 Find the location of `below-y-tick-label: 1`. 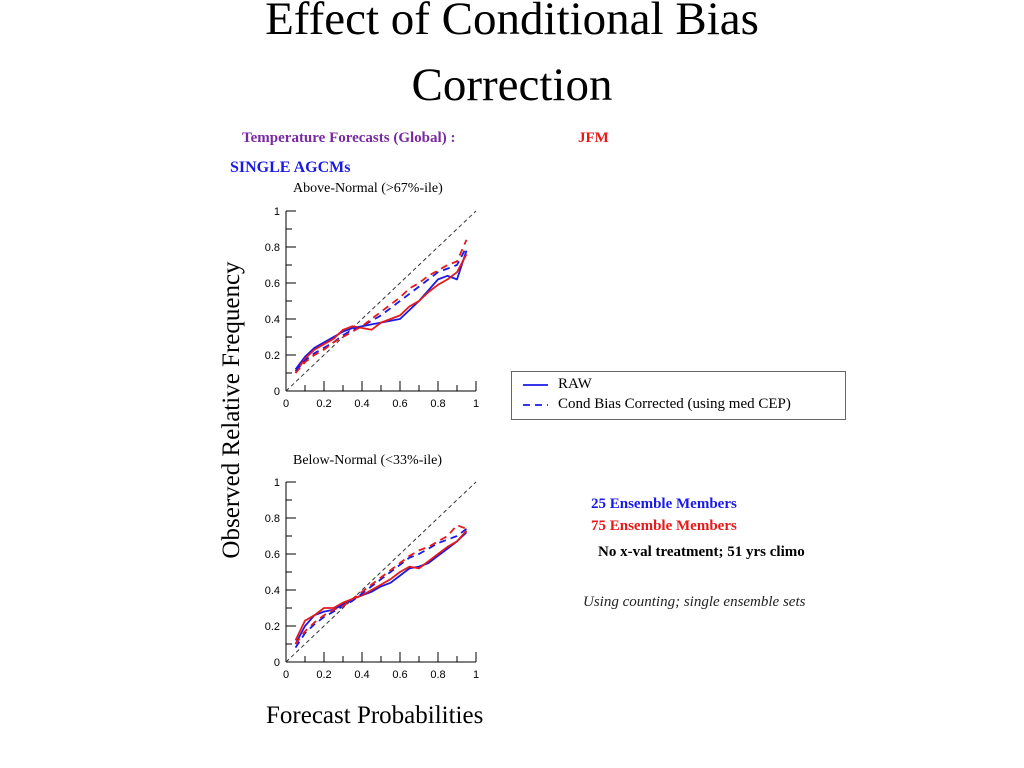

below-y-tick-label: 1 is located at coordinates (277, 483).